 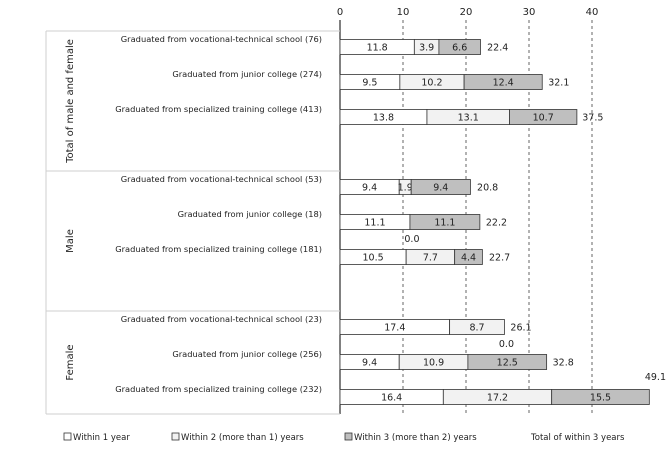 What do you see at coordinates (415, 438) in the screenshot?
I see `legend-label: Within 3 (more than 2) years` at bounding box center [415, 438].